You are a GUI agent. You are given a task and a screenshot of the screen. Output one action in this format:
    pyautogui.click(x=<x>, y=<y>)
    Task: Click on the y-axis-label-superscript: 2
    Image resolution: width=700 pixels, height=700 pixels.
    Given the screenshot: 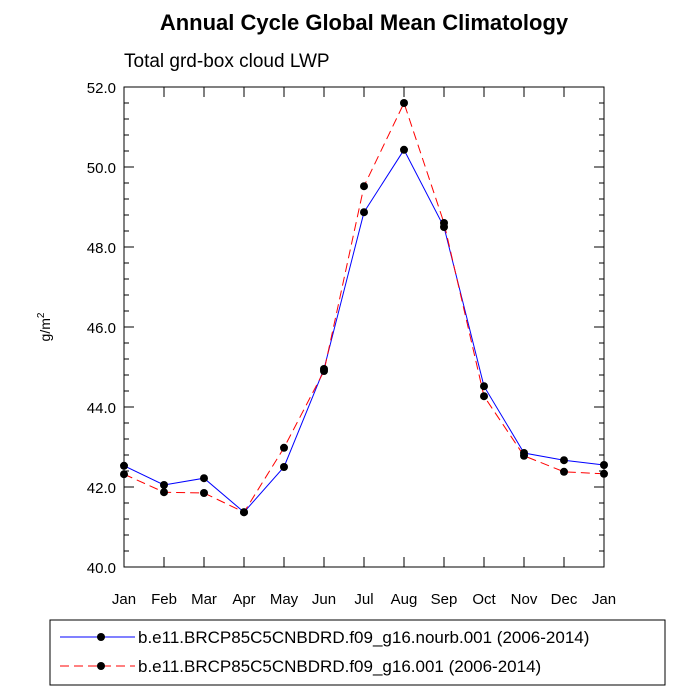 What is the action you would take?
    pyautogui.click(x=41, y=315)
    